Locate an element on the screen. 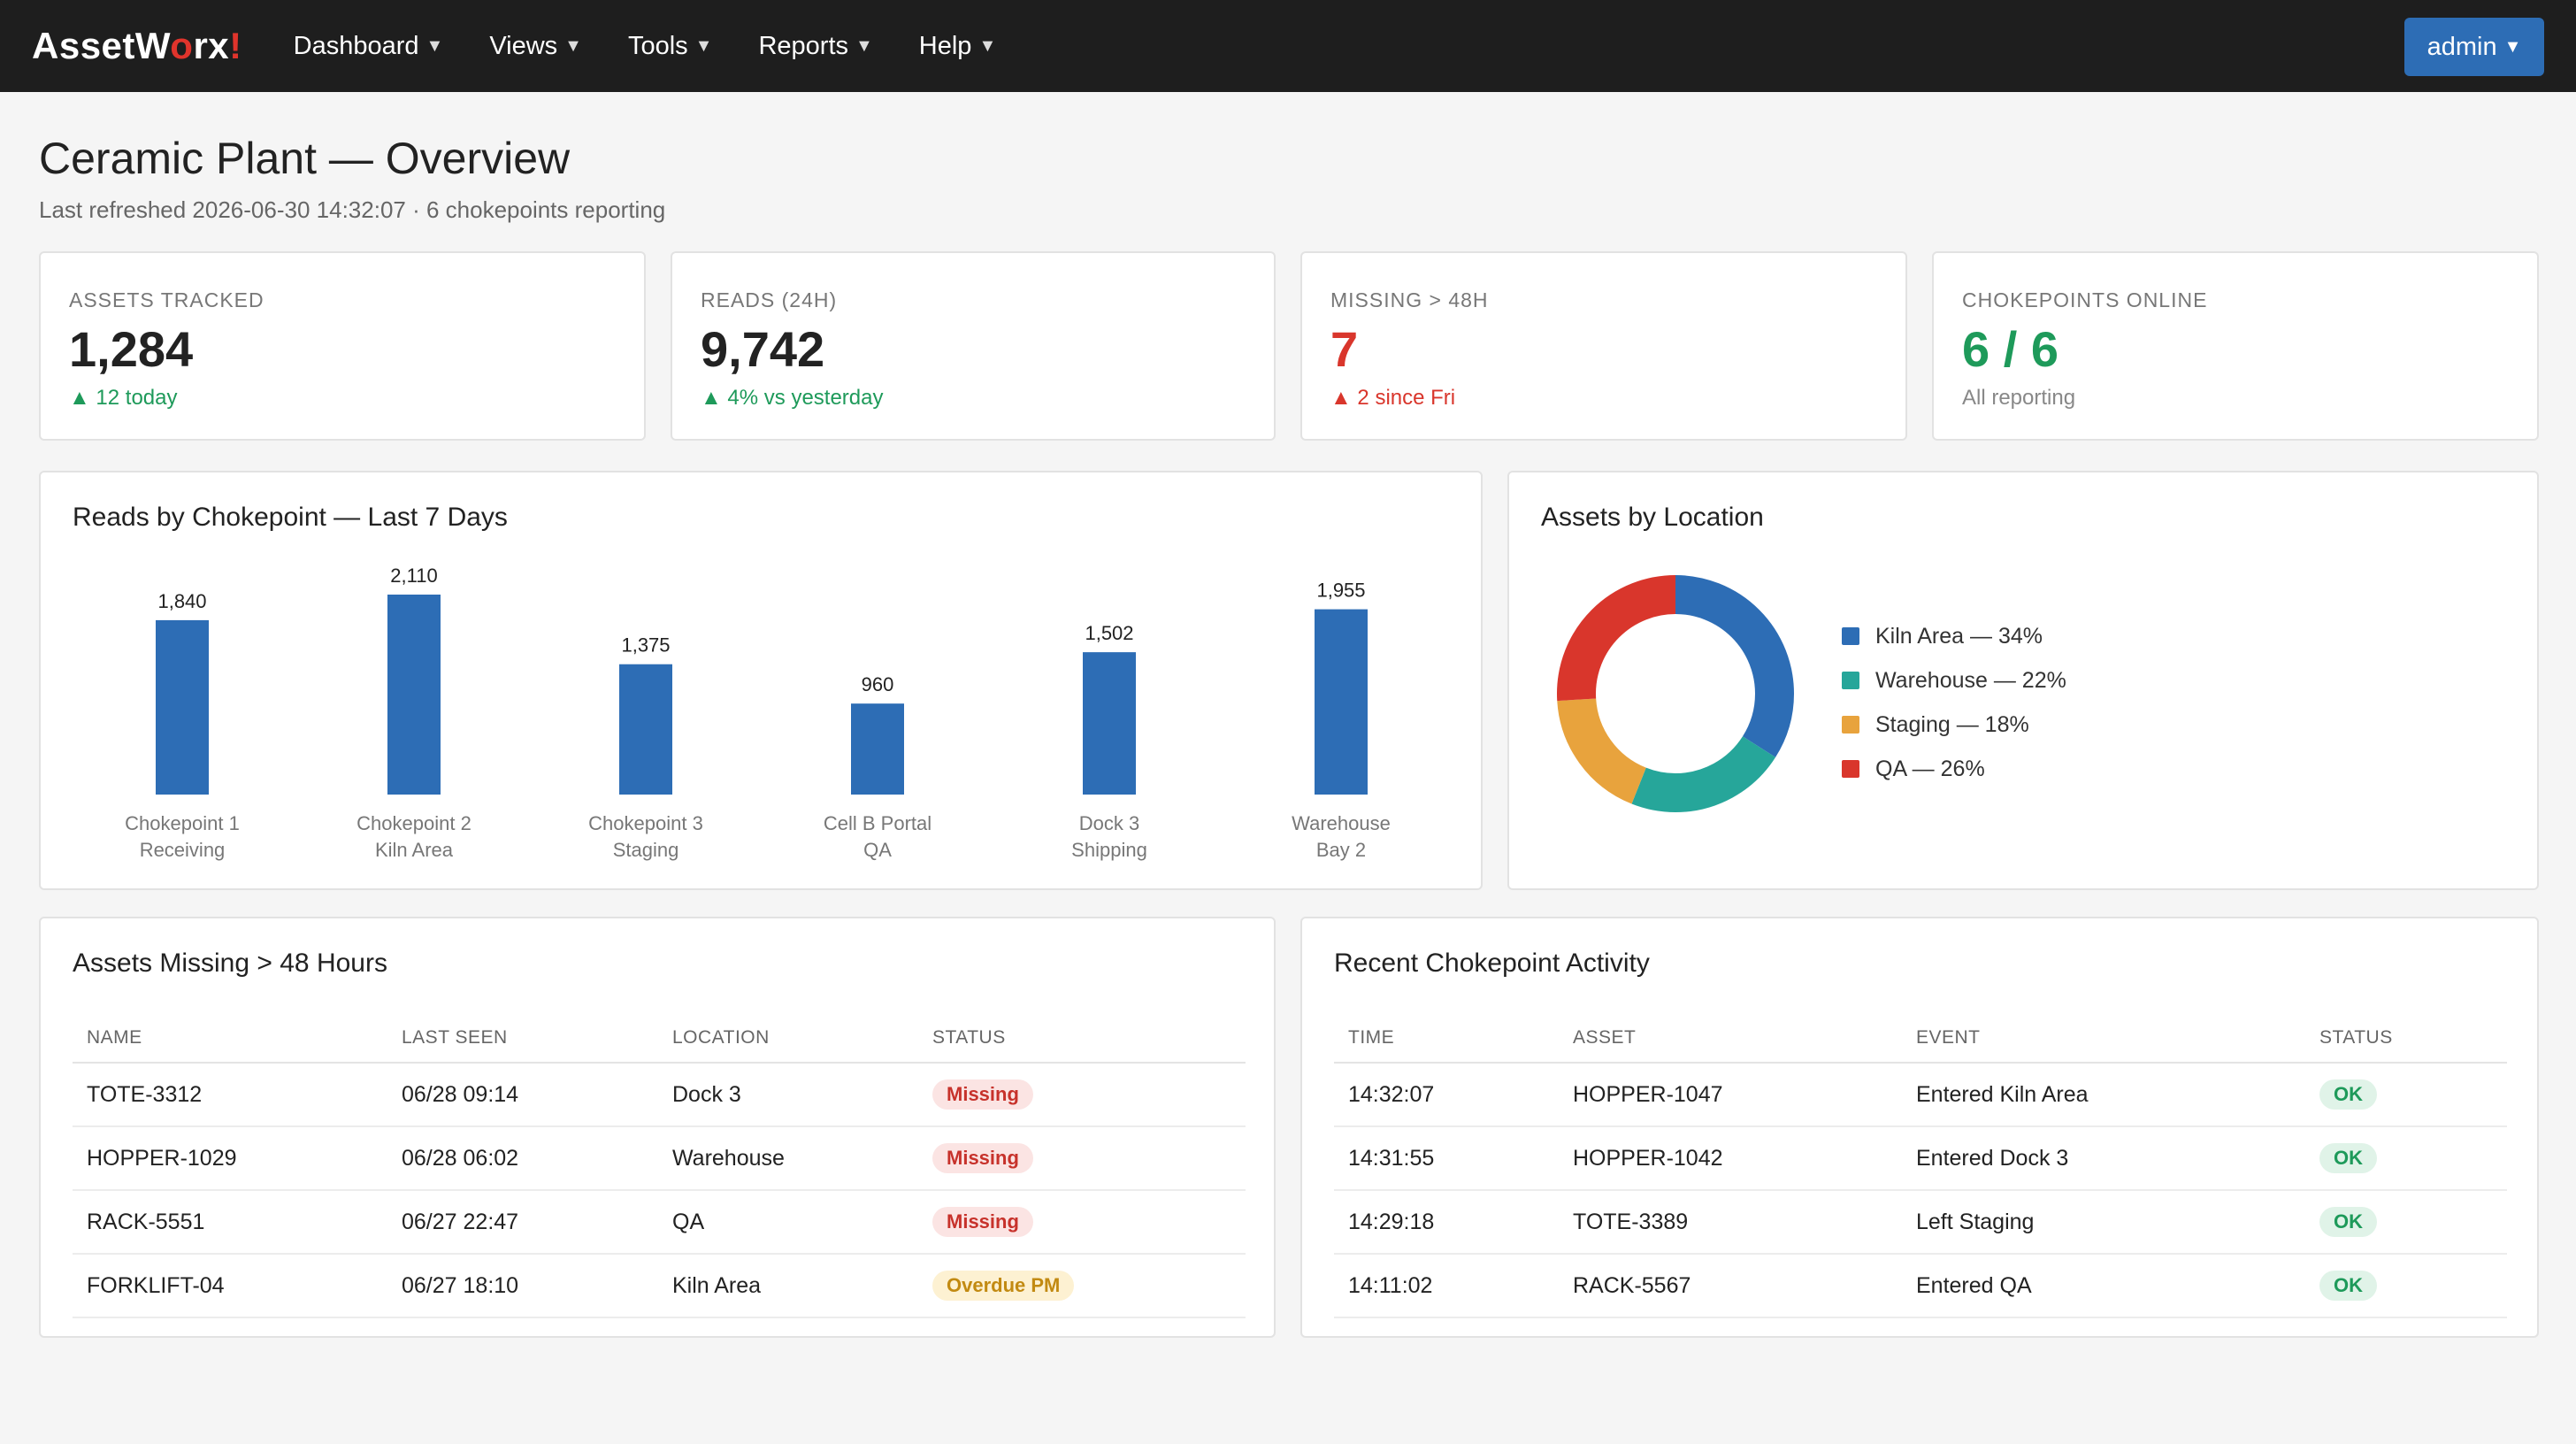 This screenshot has width=2576, height=1444. cell-last-seen: 06/28 06:02 is located at coordinates (522, 1159).